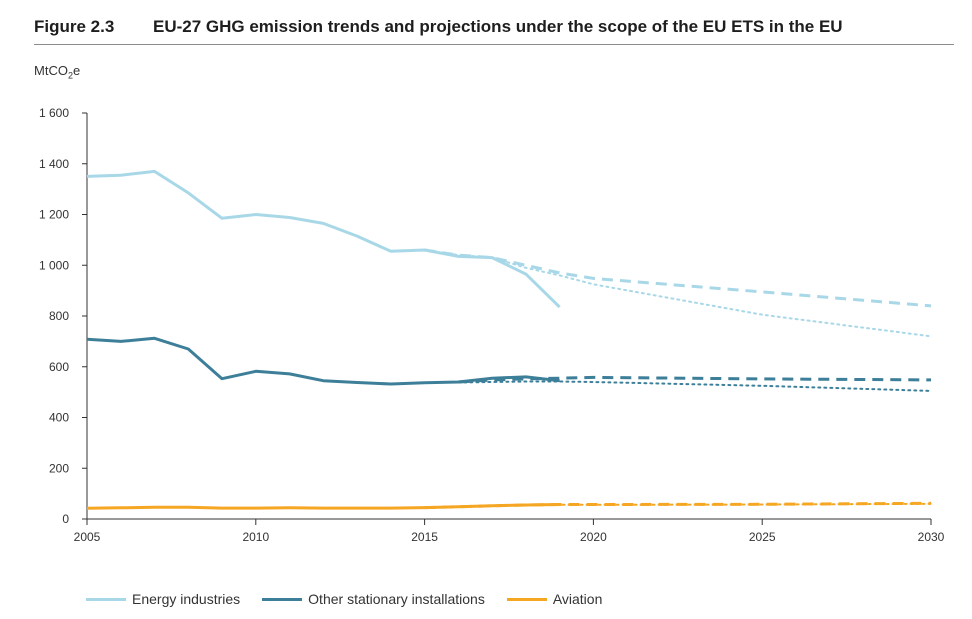  I want to click on legend-label: Energy industries, so click(186, 599).